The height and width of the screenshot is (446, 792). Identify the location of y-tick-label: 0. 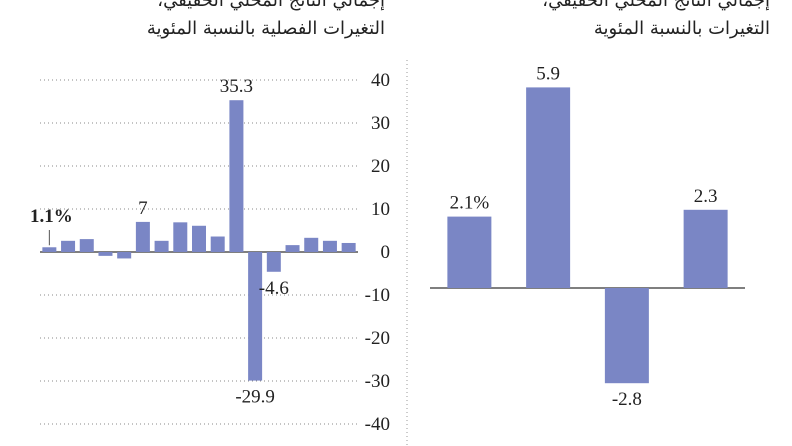
(386, 252).